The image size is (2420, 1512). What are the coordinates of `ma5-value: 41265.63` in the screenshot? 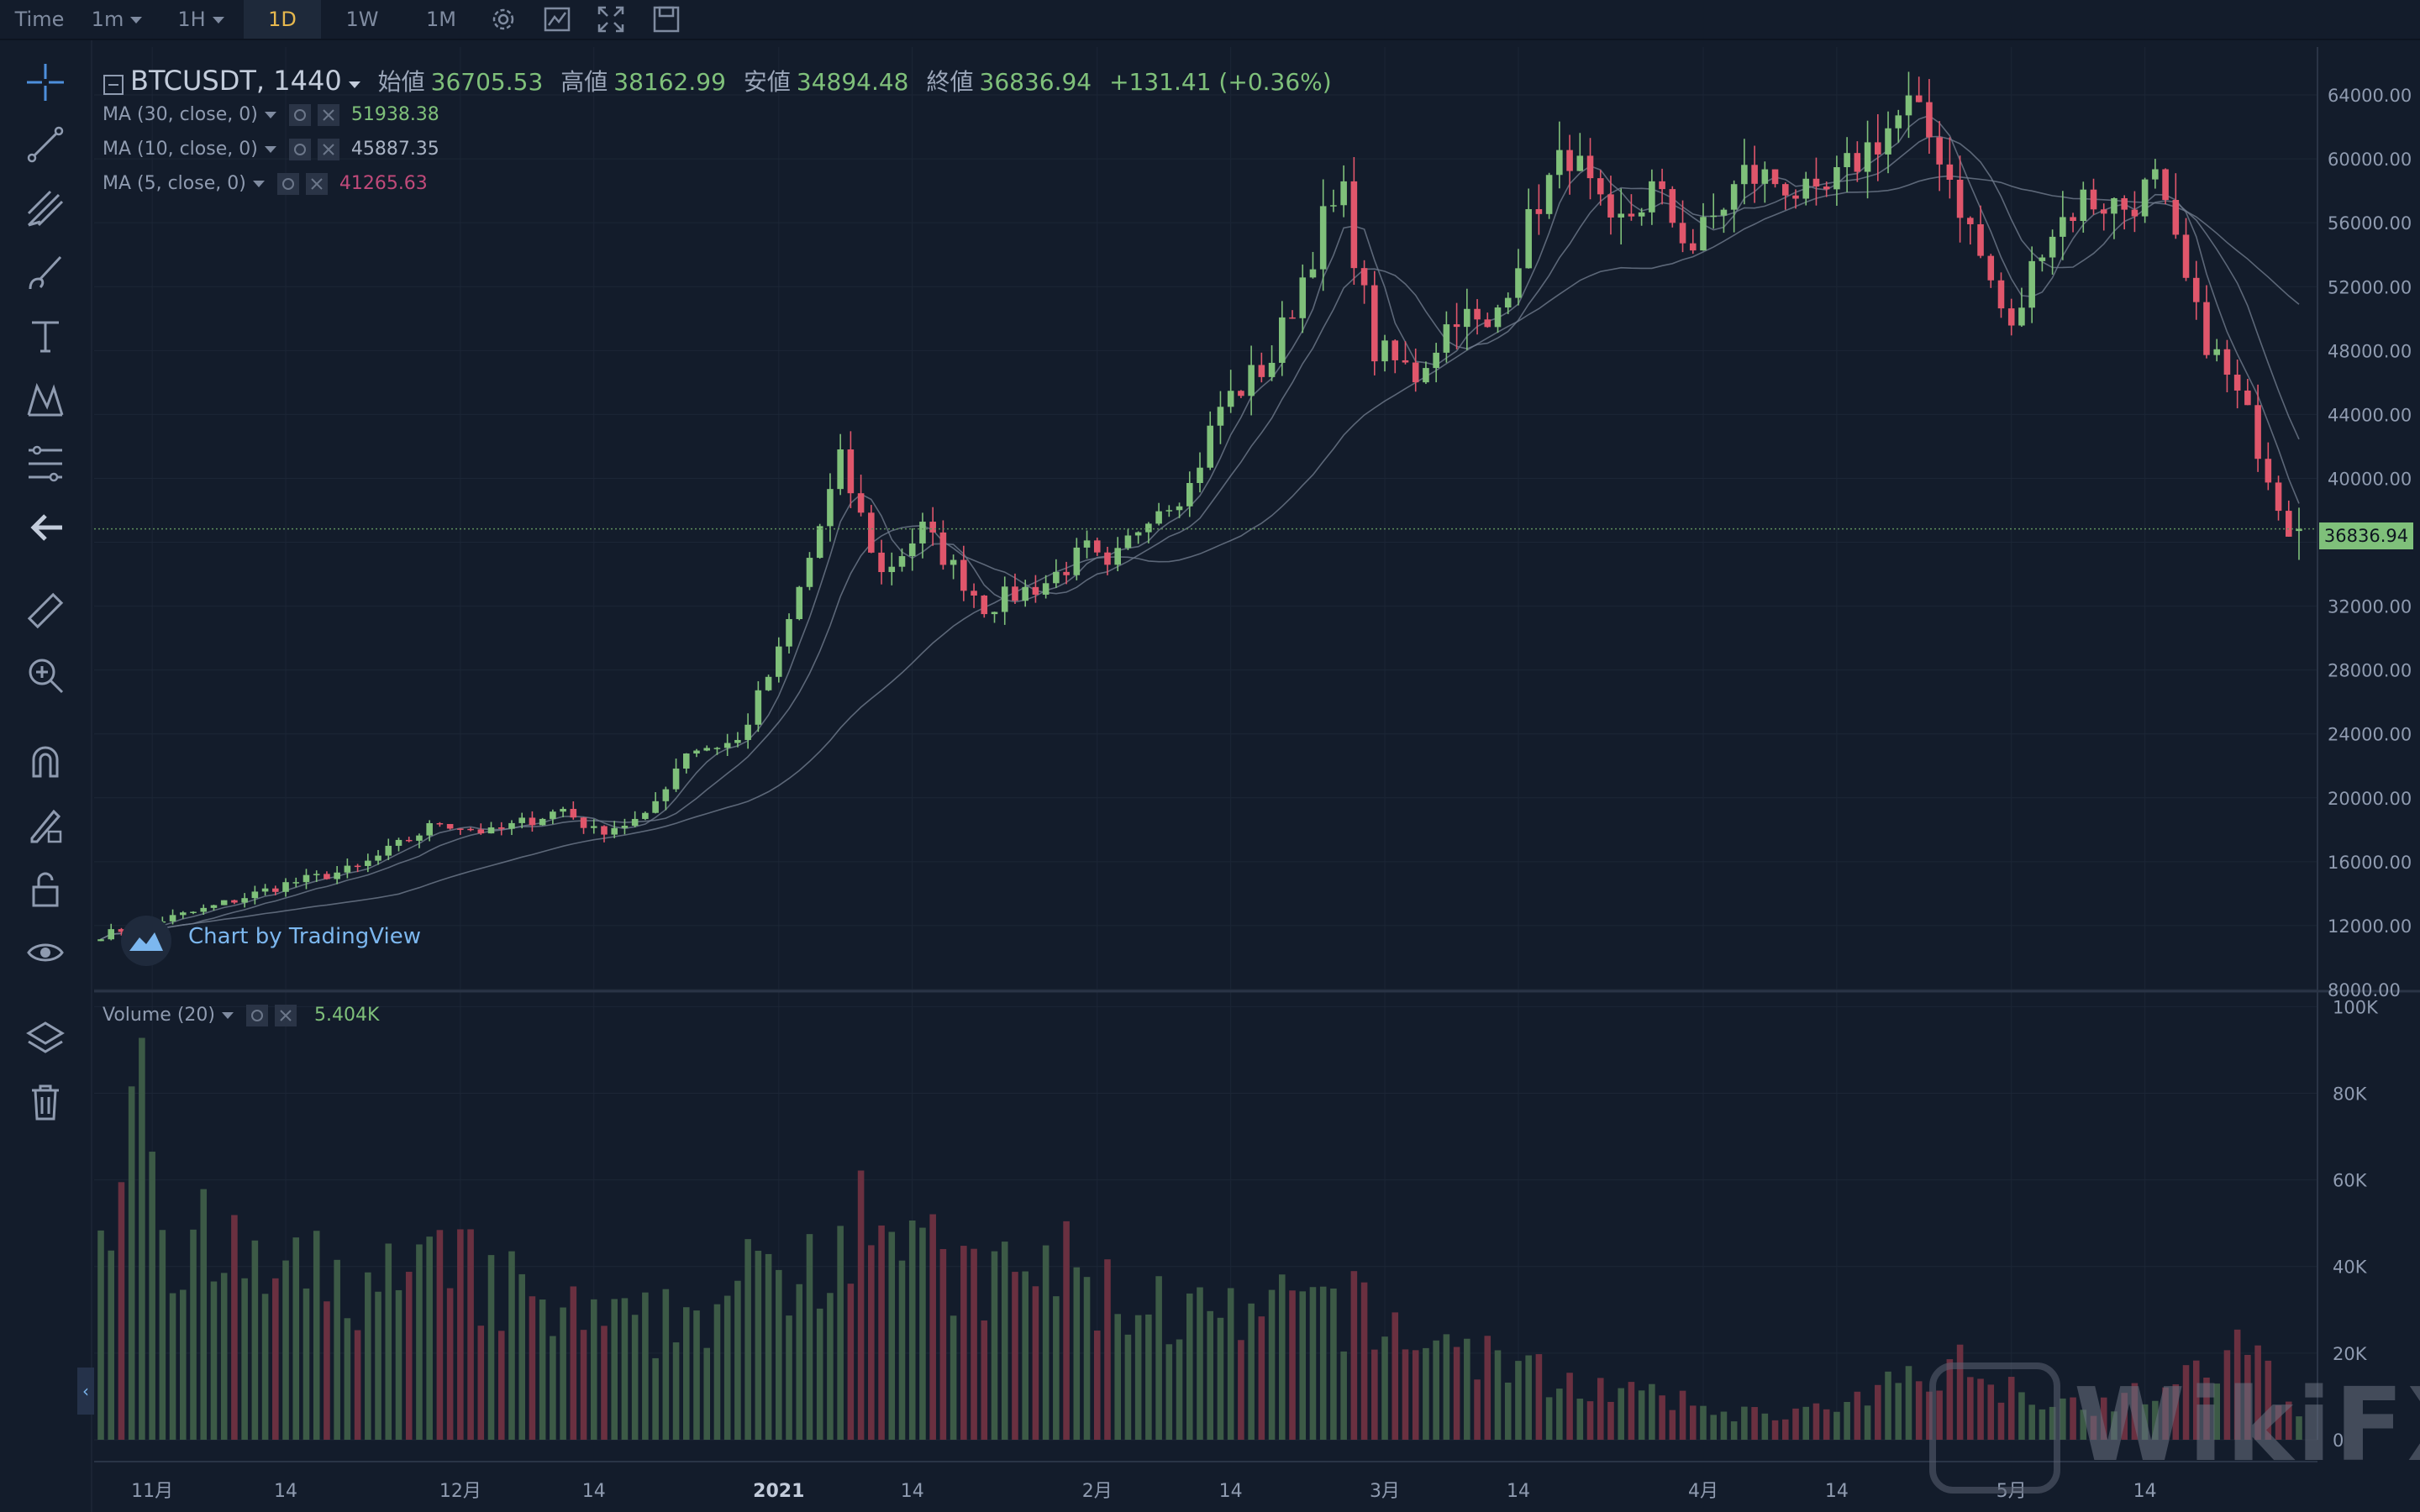 It's located at (383, 183).